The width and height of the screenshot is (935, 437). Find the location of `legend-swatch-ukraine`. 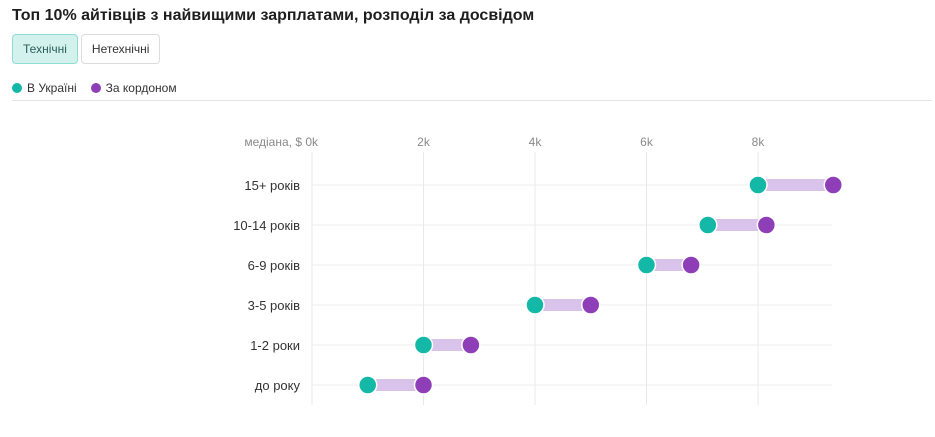

legend-swatch-ukraine is located at coordinates (17, 88).